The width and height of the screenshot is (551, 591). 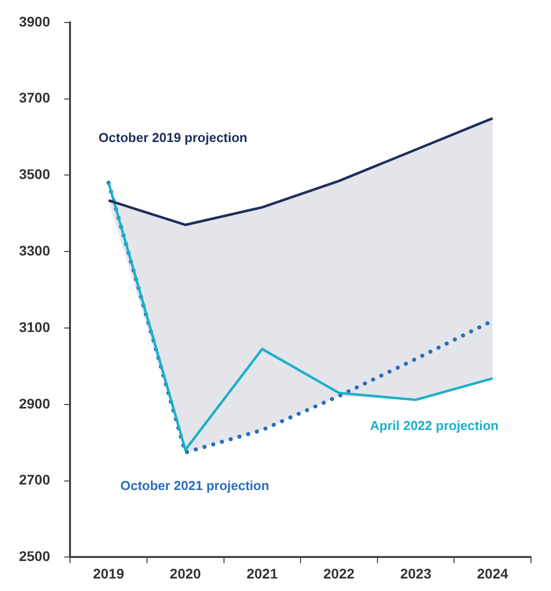 I want to click on y-tick-label: 2700, so click(x=34, y=480).